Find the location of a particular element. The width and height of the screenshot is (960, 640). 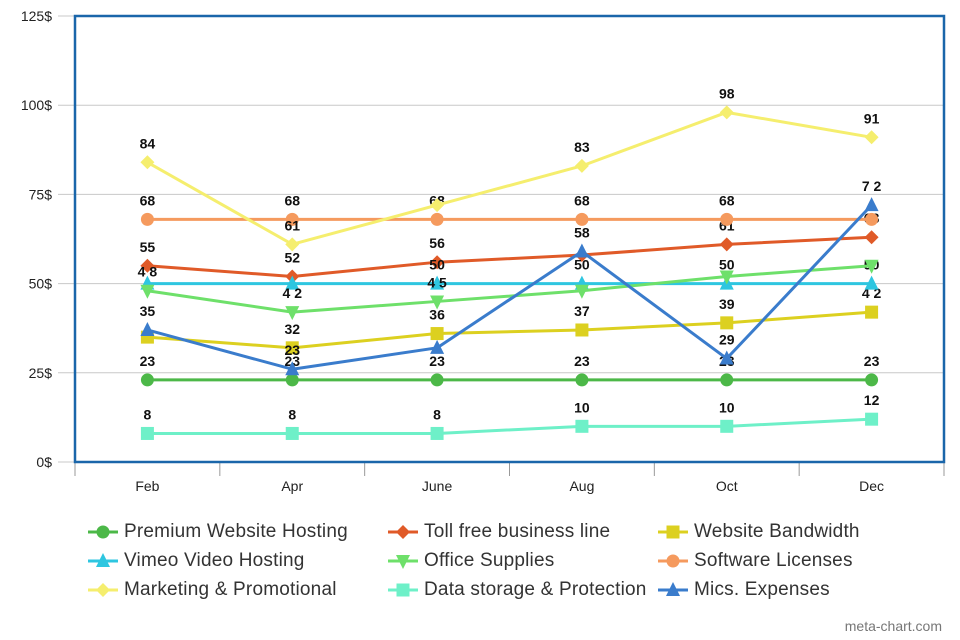

y-tick-label: 125$ is located at coordinates (36, 16).